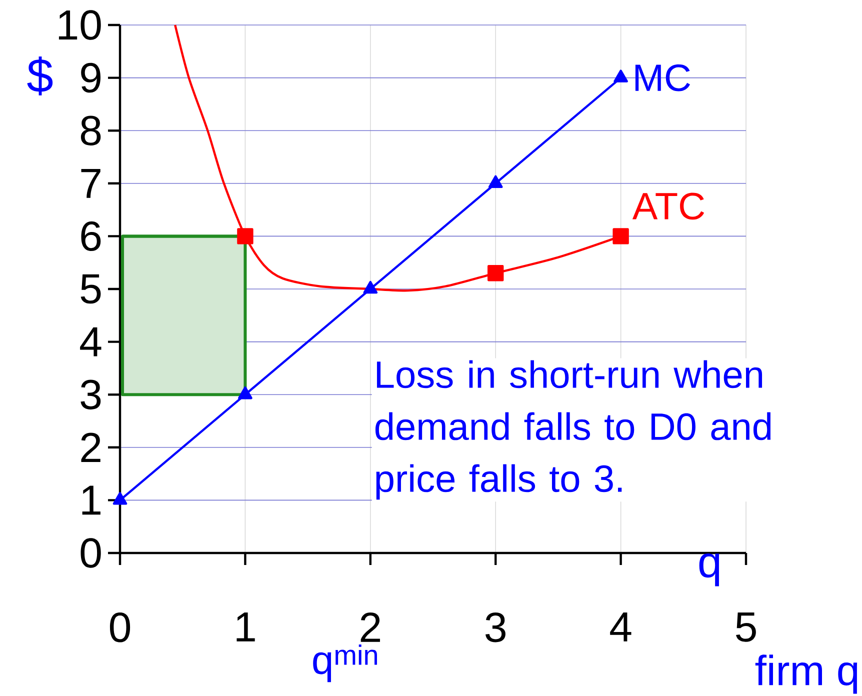 This screenshot has height=696, width=862. What do you see at coordinates (370, 627) in the screenshot?
I see `x-tick-label: 2` at bounding box center [370, 627].